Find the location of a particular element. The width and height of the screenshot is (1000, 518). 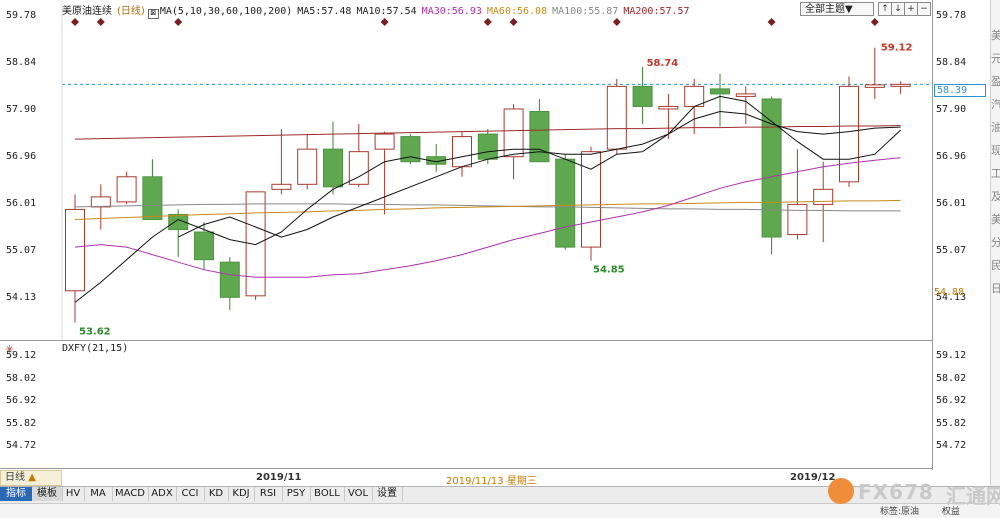

indicator-tab-1: 模板 is located at coordinates (47, 494).